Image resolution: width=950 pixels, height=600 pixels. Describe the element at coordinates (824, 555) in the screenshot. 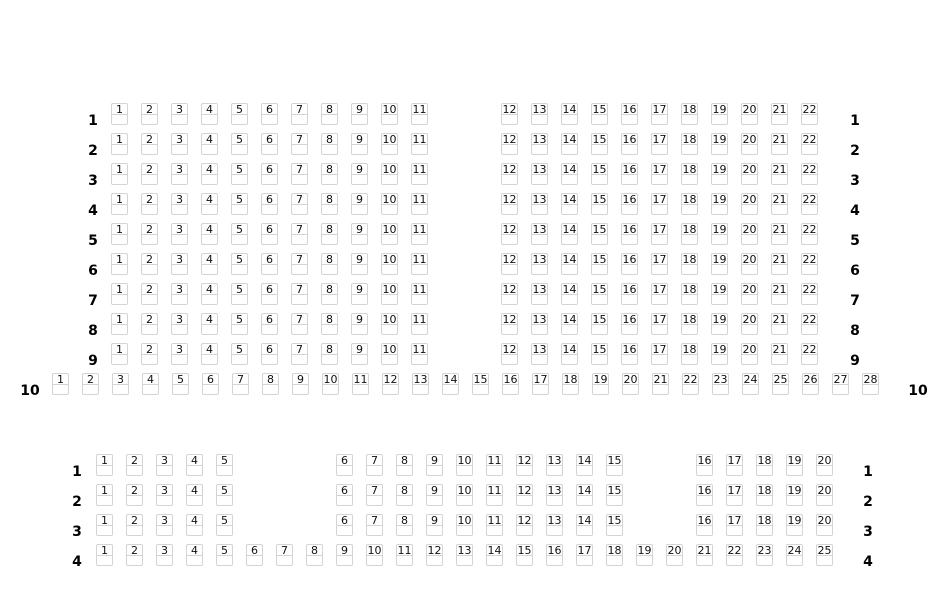

I see `seat: 25` at that location.